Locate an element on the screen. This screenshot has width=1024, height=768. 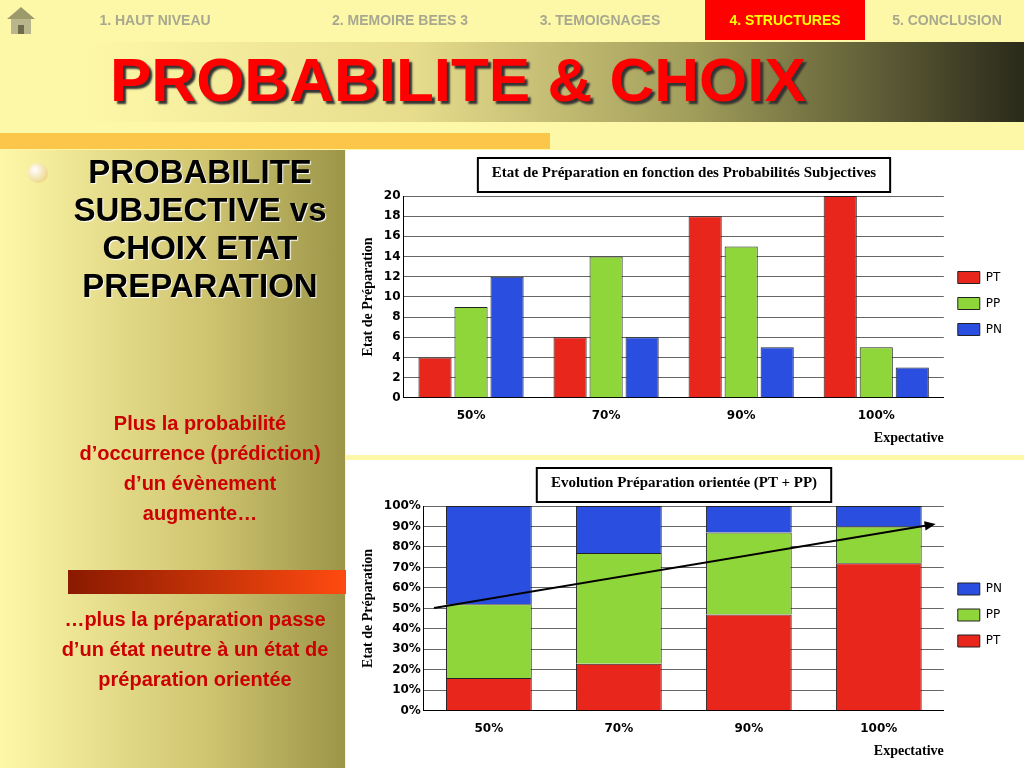
y-tick-label: 16 is located at coordinates (392, 235).